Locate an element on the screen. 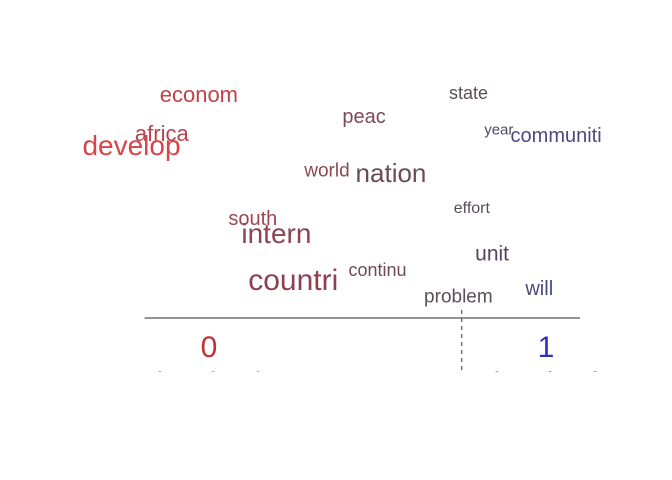 This screenshot has height=480, width=672. word-problem: problem is located at coordinates (458, 297).